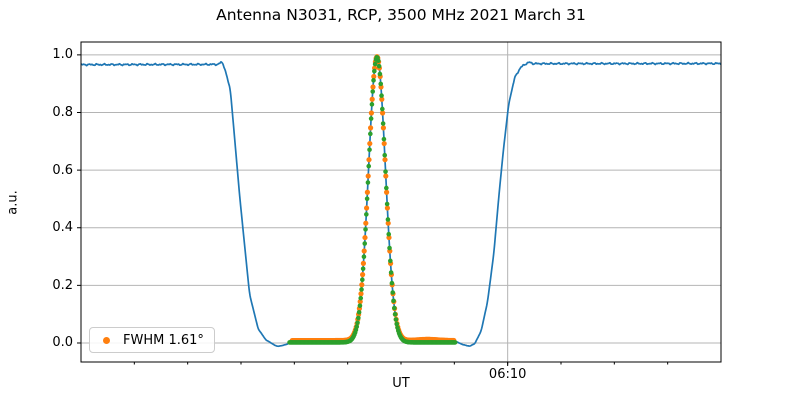 Image resolution: width=800 pixels, height=400 pixels. Describe the element at coordinates (62, 343) in the screenshot. I see `y-tick-label: 0.0` at that location.